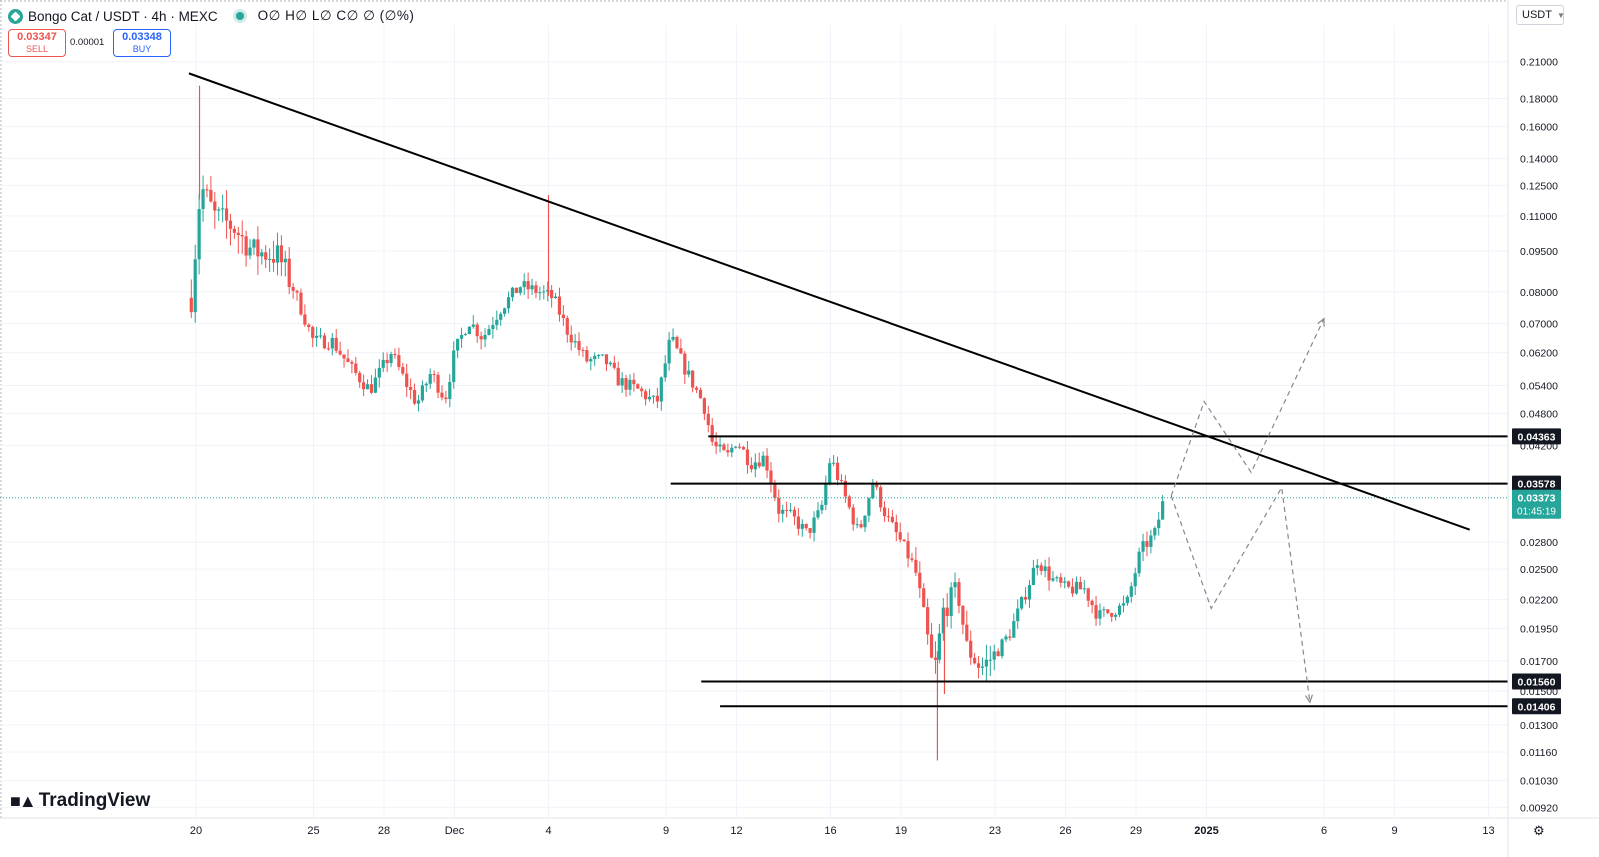 This screenshot has width=1599, height=857. What do you see at coordinates (142, 43) in the screenshot?
I see `buy-button: 0.03348 BUY` at bounding box center [142, 43].